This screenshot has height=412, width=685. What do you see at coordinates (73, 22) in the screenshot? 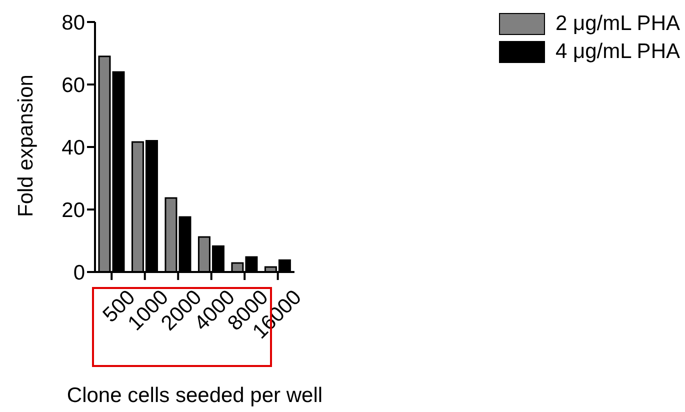
I see `y-tick-label: 80` at bounding box center [73, 22].